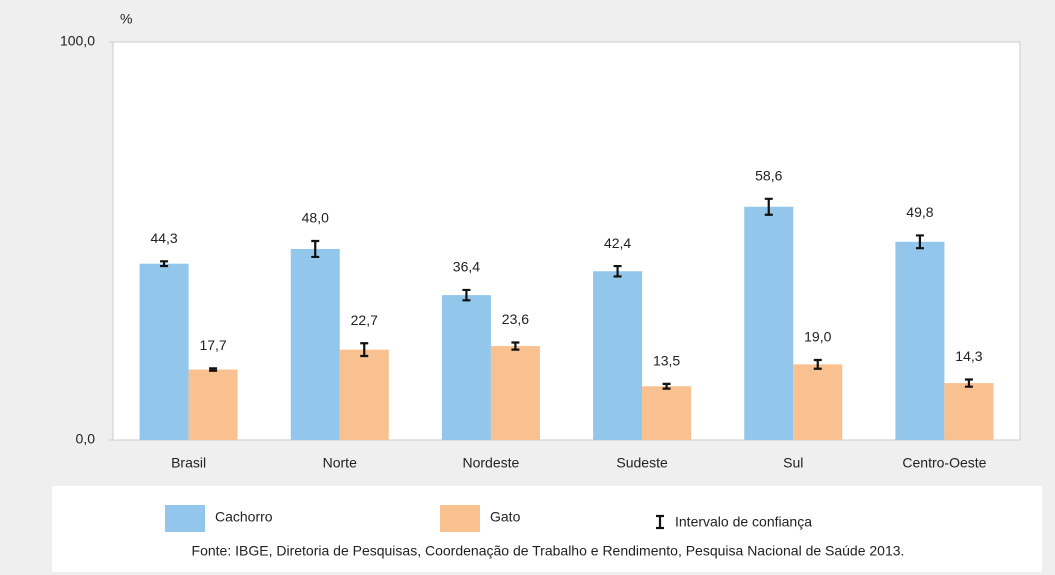 This screenshot has height=575, width=1055. Describe the element at coordinates (126, 19) in the screenshot. I see `y-unit: %` at that location.